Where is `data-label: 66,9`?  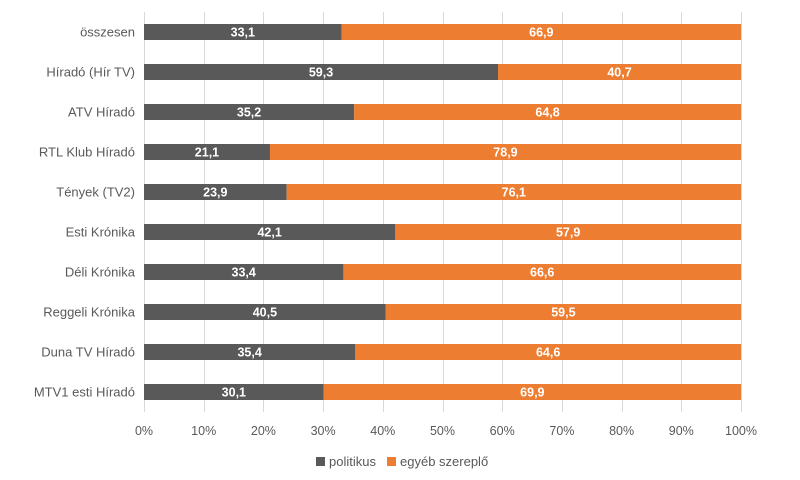 data-label: 66,9 is located at coordinates (541, 33).